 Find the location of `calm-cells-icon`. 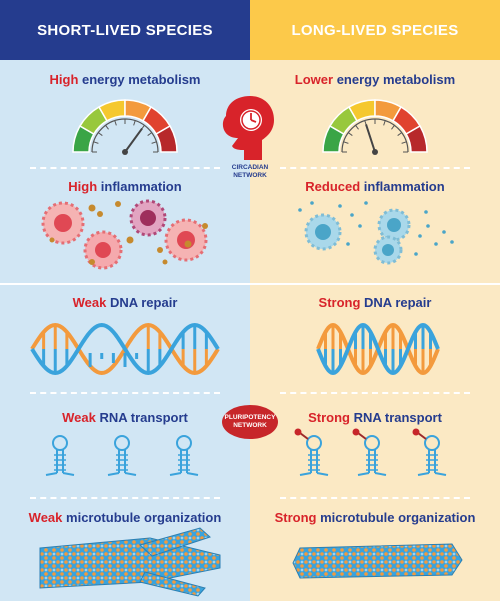

calm-cells-icon is located at coordinates (376, 233).